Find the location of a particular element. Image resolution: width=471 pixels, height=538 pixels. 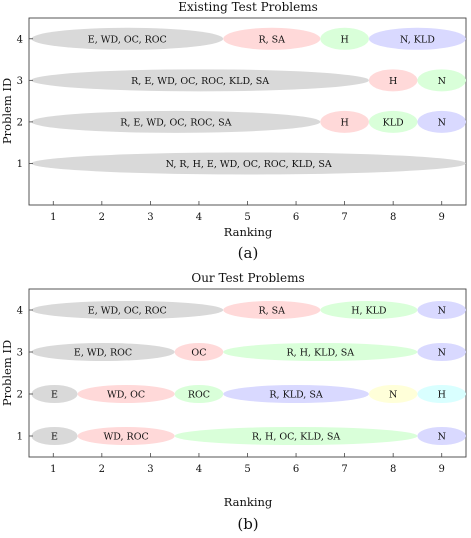

y-ticks-a: 1 2 3 4 is located at coordinates (25, 102).